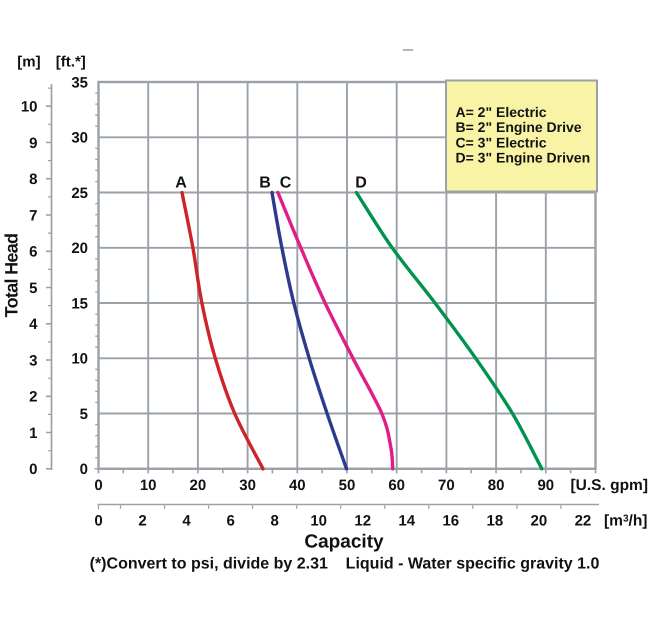  What do you see at coordinates (33, 215) in the screenshot?
I see `svg-text: 7` at bounding box center [33, 215].